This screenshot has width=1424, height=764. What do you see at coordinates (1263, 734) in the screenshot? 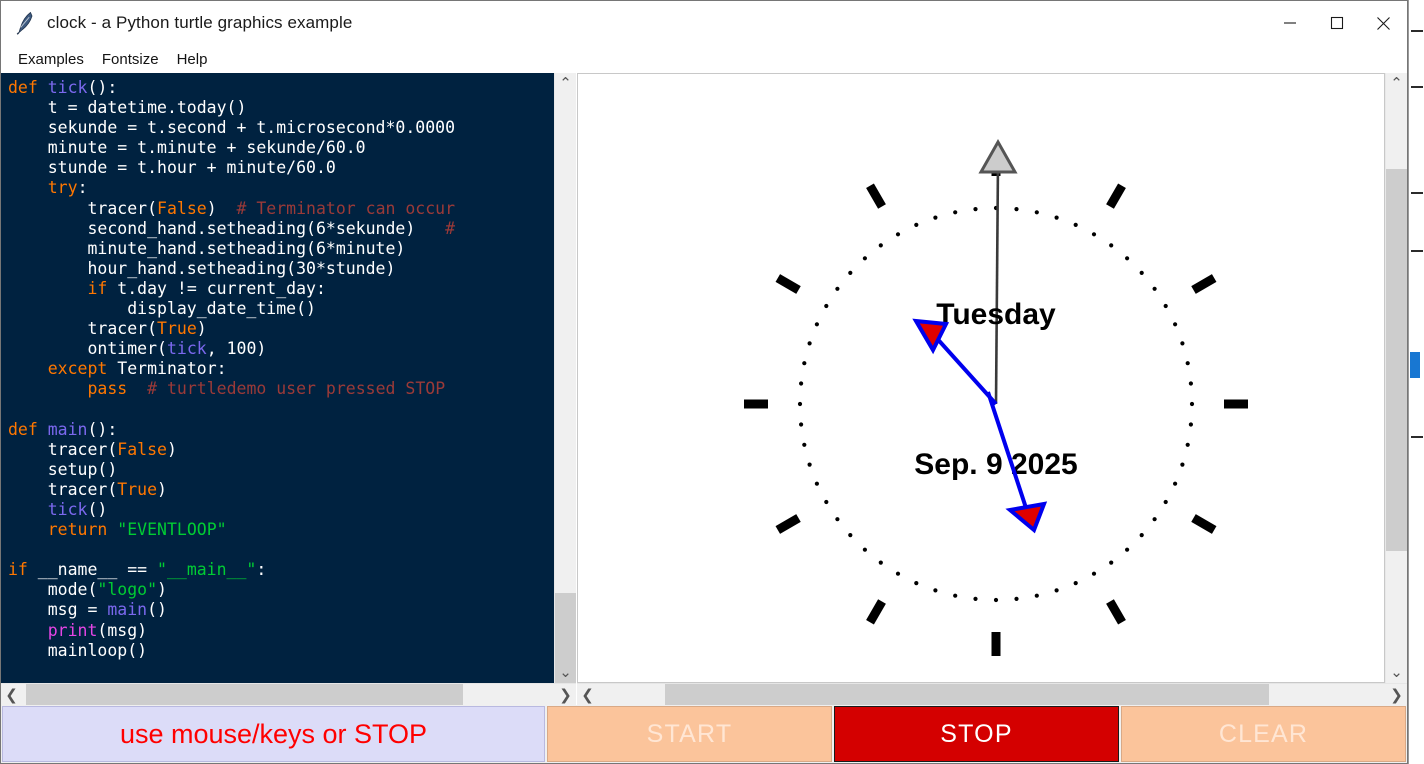
I see `clear-button: CLEAR` at bounding box center [1263, 734].